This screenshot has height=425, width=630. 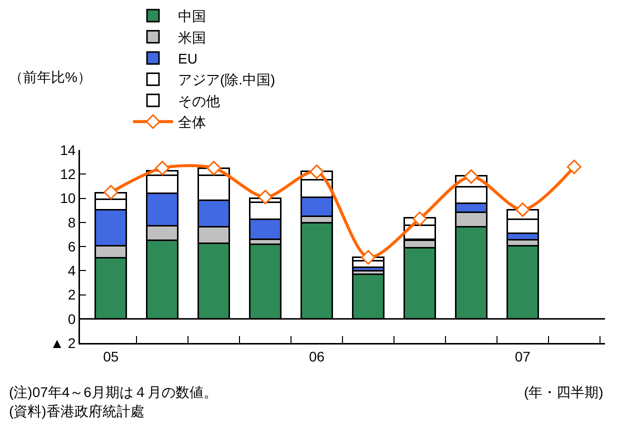 I want to click on y-tick-label: 6, so click(x=72, y=246).